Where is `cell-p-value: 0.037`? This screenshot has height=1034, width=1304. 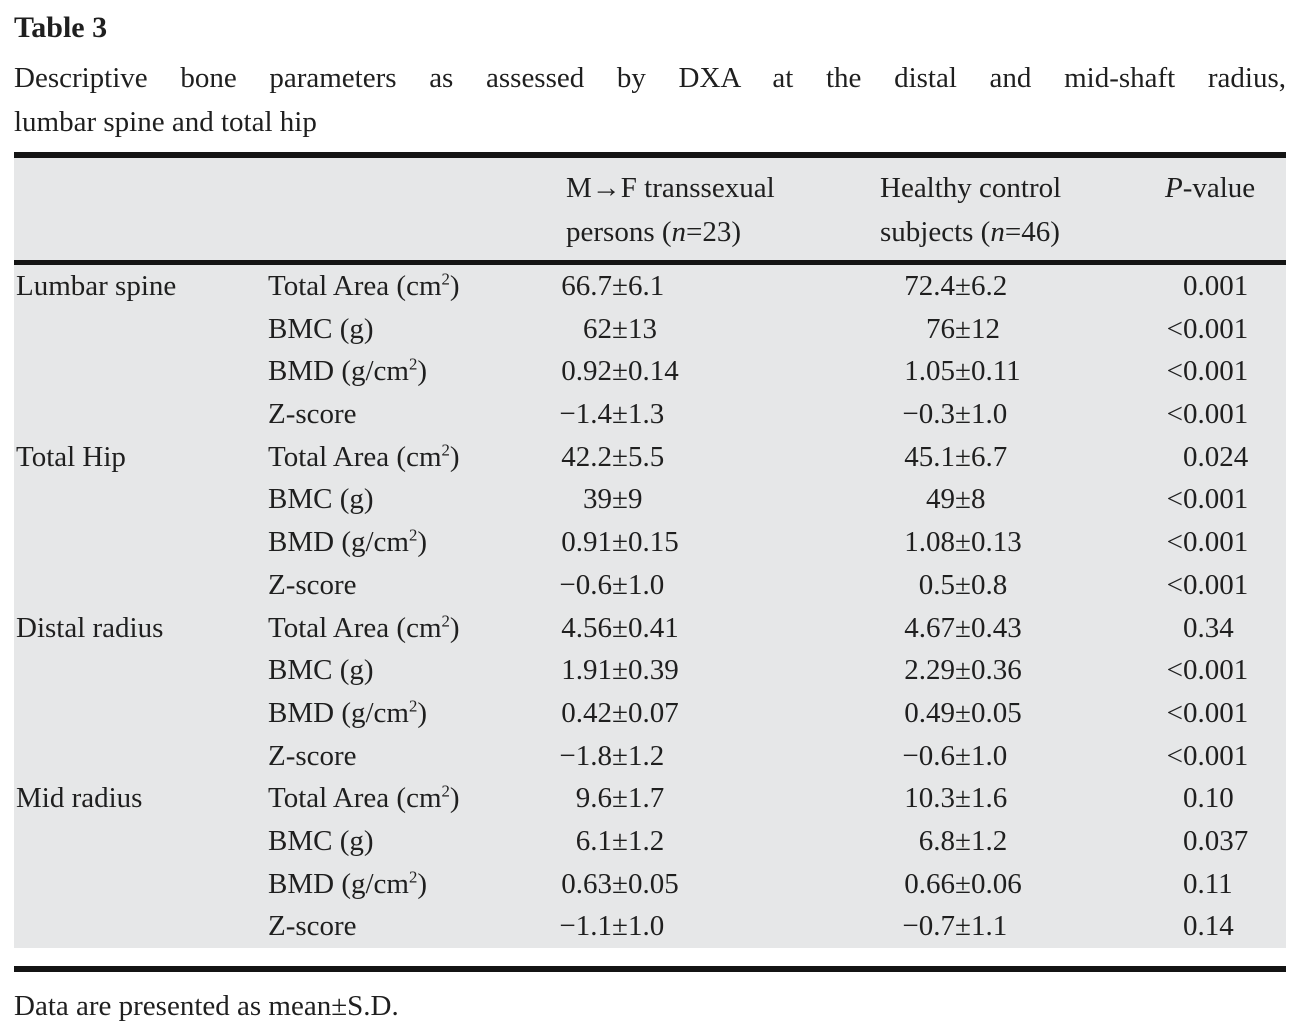 cell-p-value: 0.037 is located at coordinates (1216, 840).